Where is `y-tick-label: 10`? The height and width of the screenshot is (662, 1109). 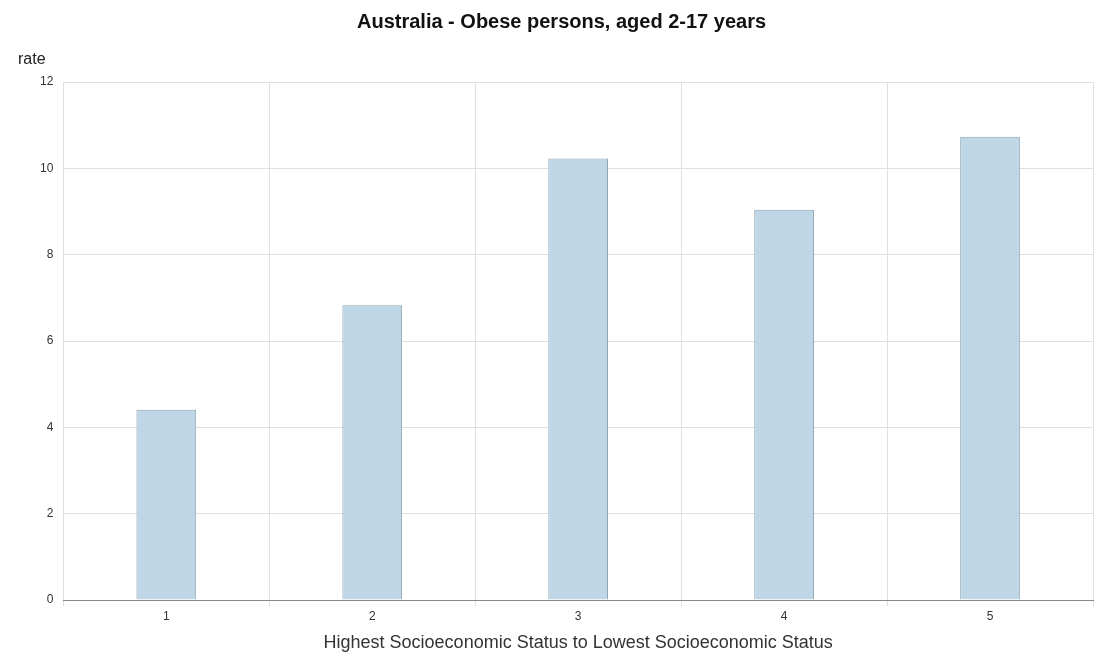
y-tick-label: 10 is located at coordinates (46, 167).